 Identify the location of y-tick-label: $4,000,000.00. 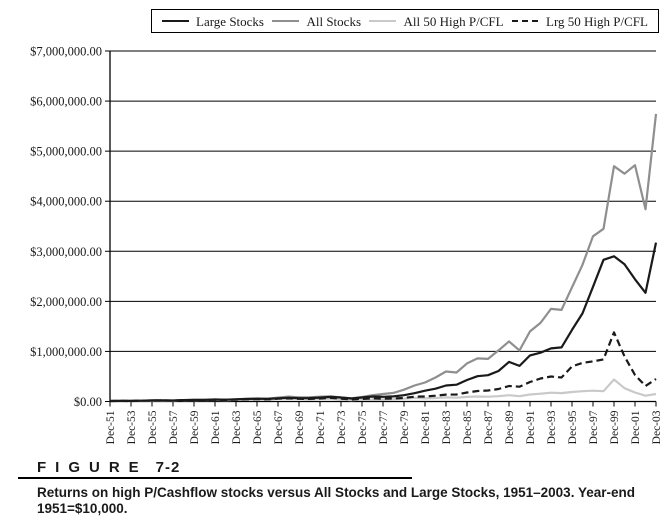
(66, 202).